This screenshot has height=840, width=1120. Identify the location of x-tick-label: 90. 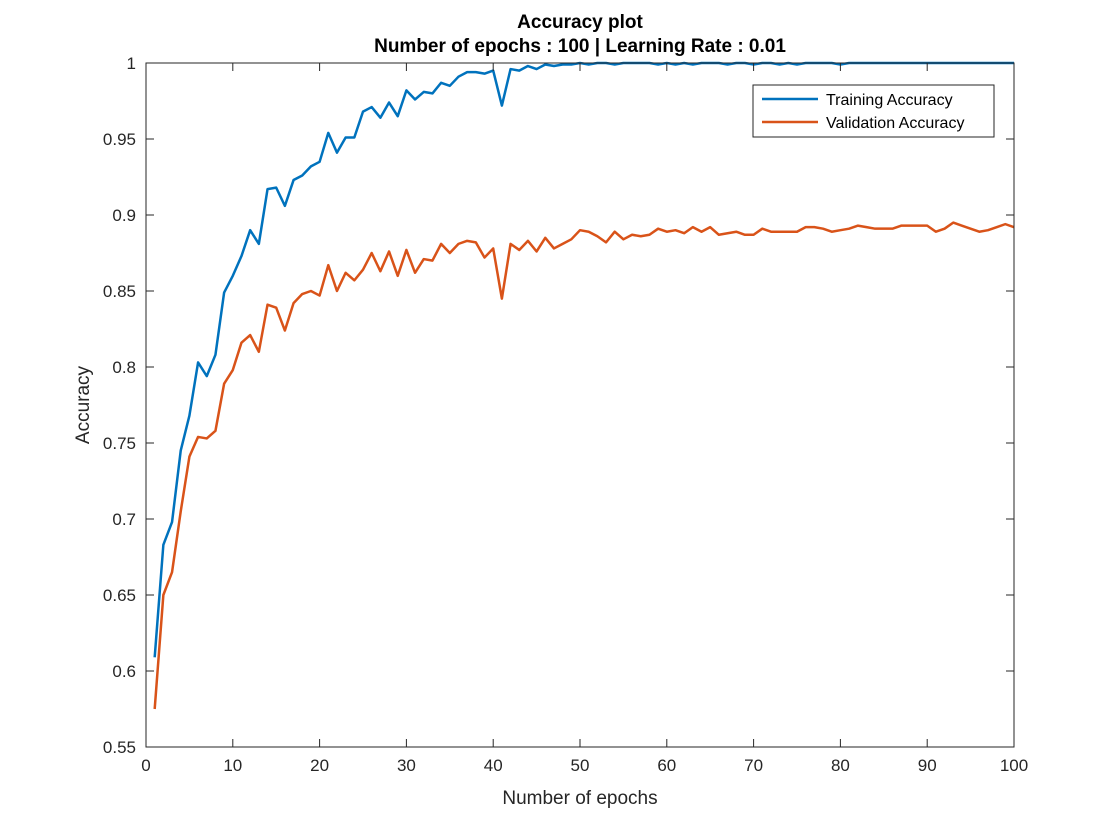
(927, 765).